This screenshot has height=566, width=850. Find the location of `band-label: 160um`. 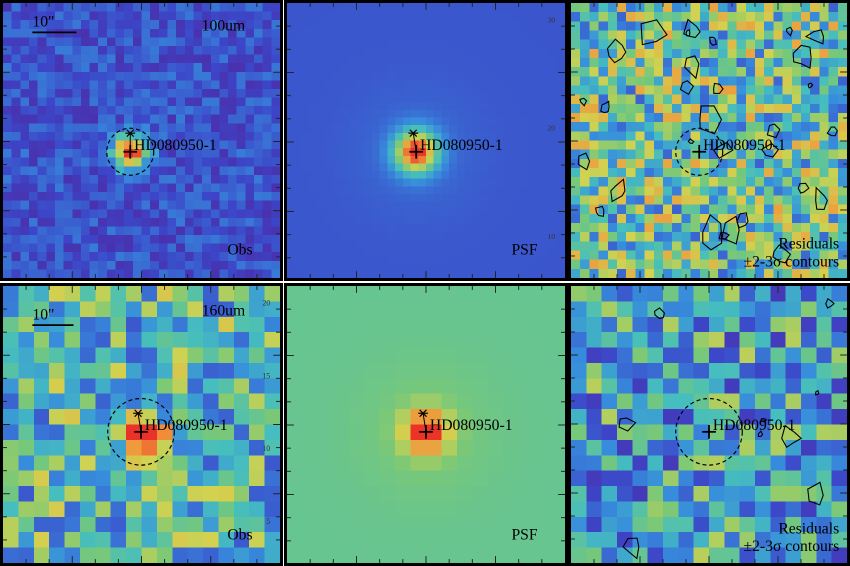

band-label: 160um is located at coordinates (224, 310).